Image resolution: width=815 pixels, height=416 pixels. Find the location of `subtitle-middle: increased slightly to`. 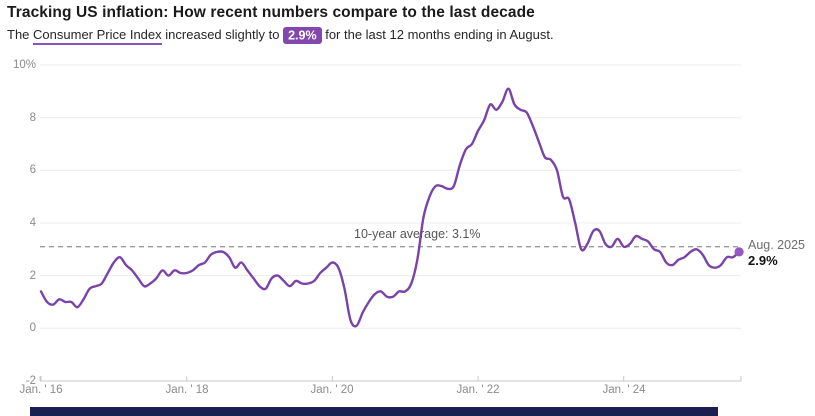

subtitle-middle: increased slightly to is located at coordinates (222, 34).